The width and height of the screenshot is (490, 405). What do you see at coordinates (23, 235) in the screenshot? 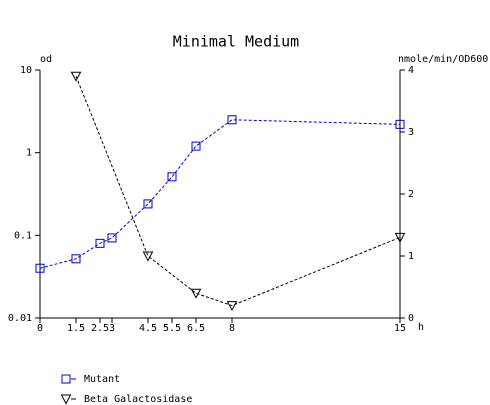
I see `y-tick-label: 0.1` at bounding box center [23, 235].